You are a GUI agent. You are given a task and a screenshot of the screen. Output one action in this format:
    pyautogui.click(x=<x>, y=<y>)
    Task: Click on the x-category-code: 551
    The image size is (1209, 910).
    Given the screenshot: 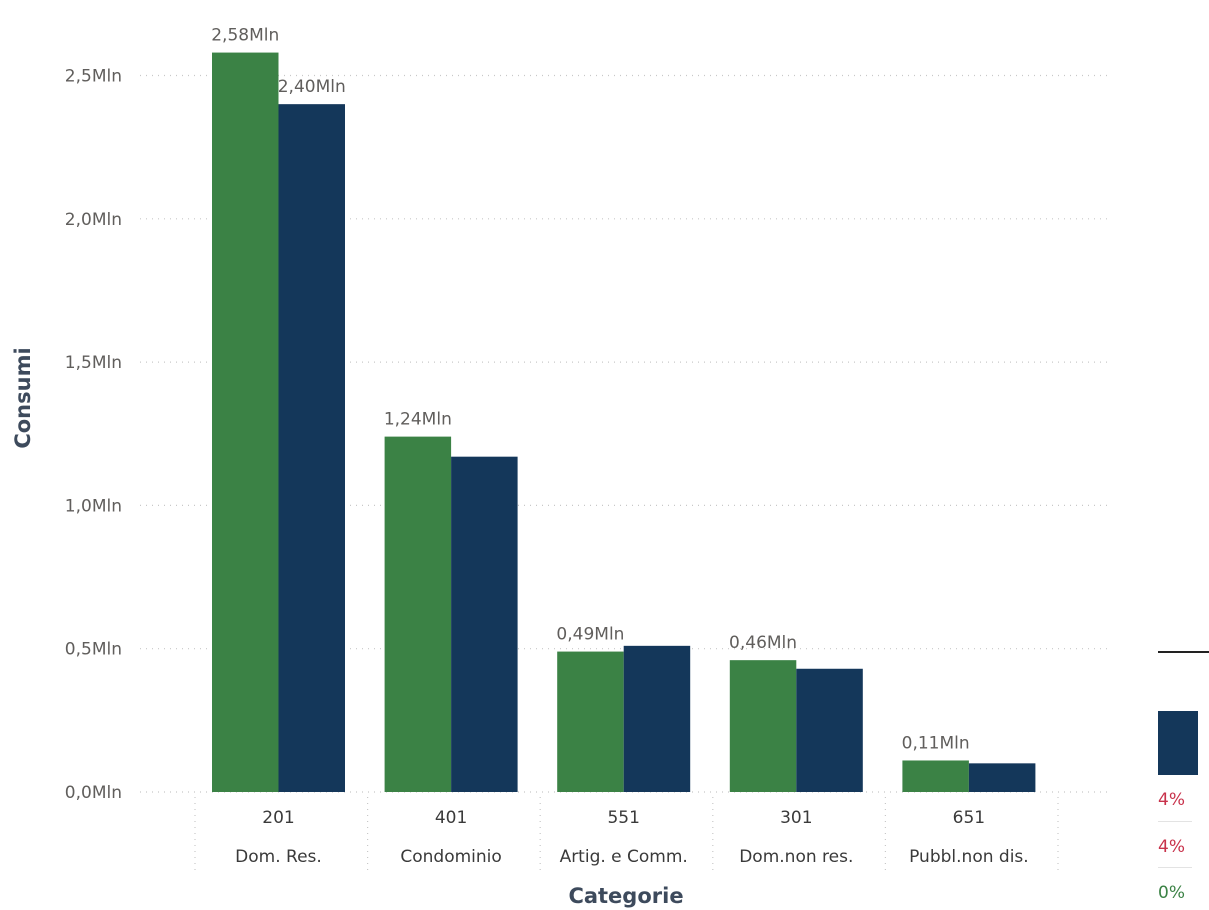 What is the action you would take?
    pyautogui.click(x=623, y=818)
    